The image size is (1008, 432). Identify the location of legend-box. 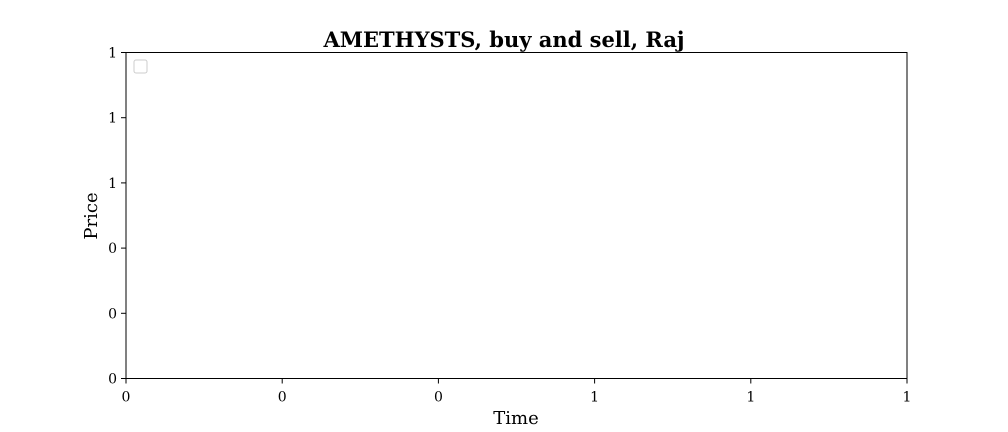
(140, 66).